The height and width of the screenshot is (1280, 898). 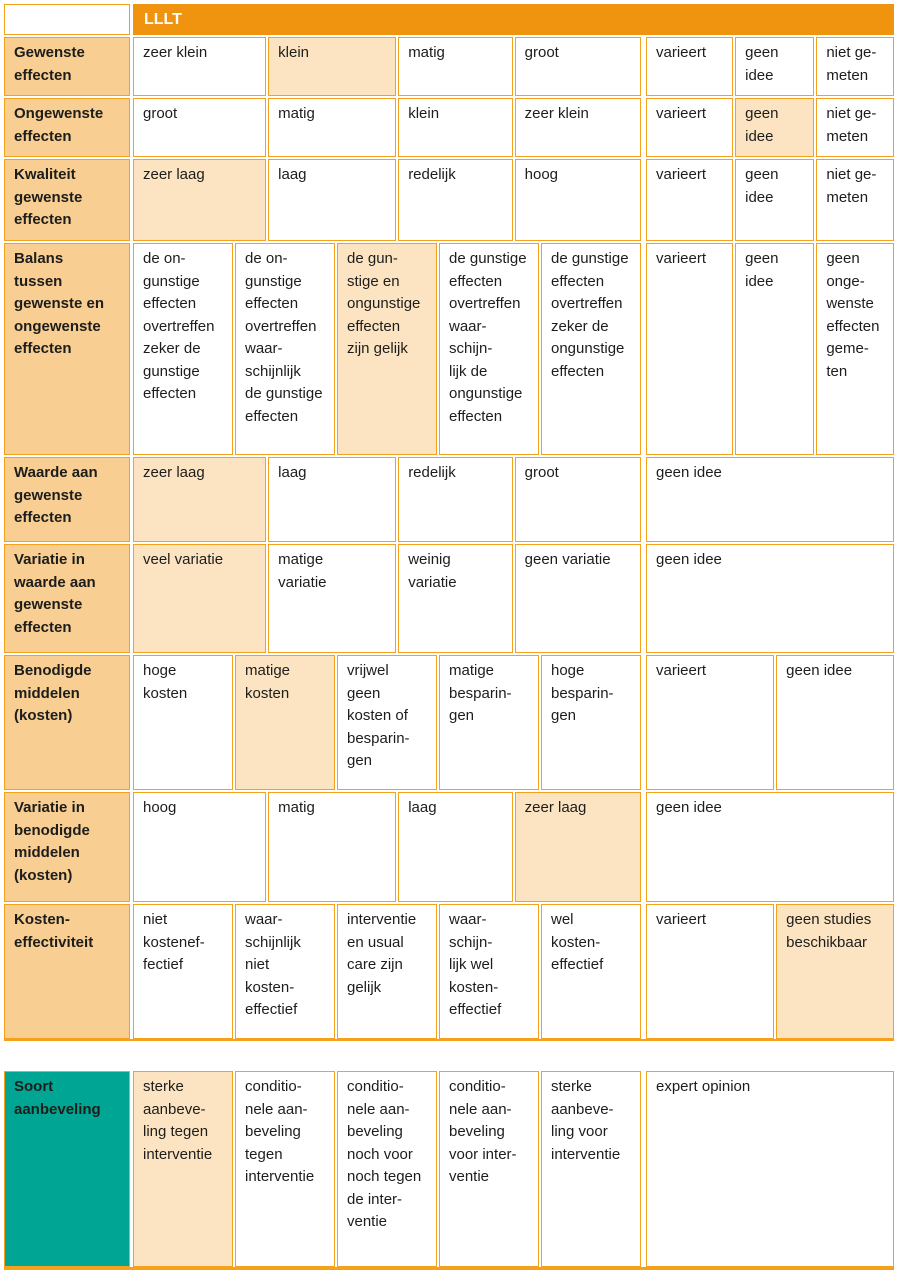 What do you see at coordinates (67, 499) in the screenshot?
I see `row-label: Waarde aan gewenste effecten` at bounding box center [67, 499].